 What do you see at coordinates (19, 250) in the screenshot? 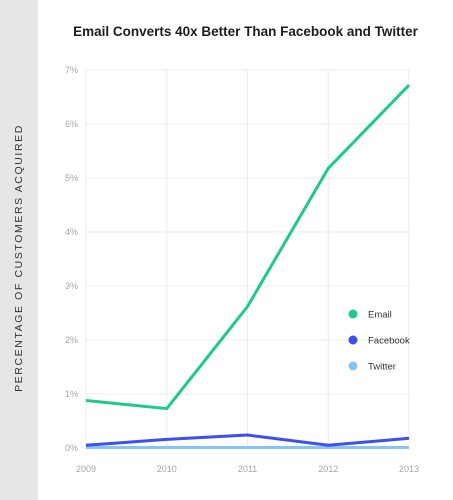
I see `y-axis-band` at bounding box center [19, 250].